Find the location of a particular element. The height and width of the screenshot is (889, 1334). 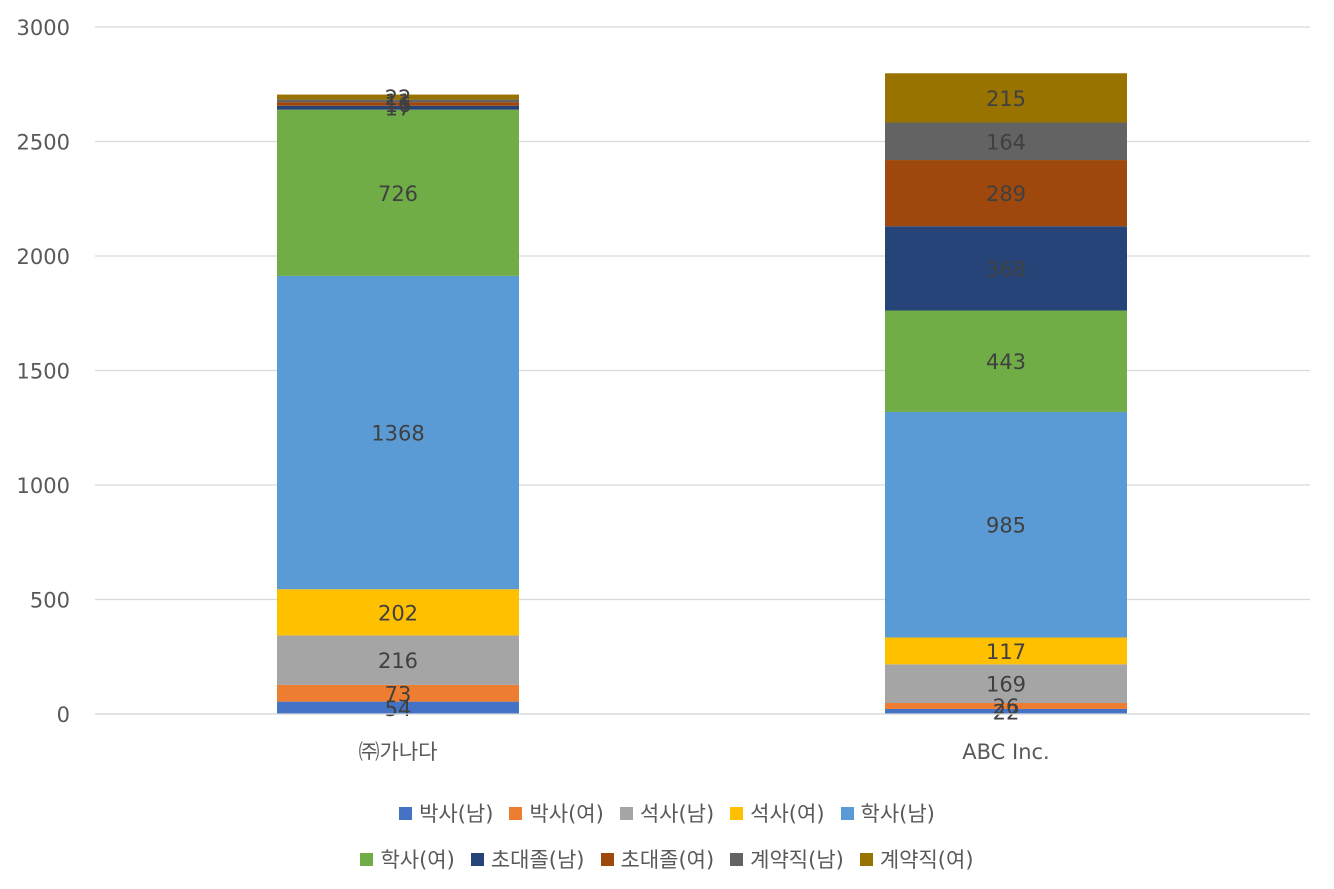

y-tick-label-3000: 3000 is located at coordinates (43, 28).